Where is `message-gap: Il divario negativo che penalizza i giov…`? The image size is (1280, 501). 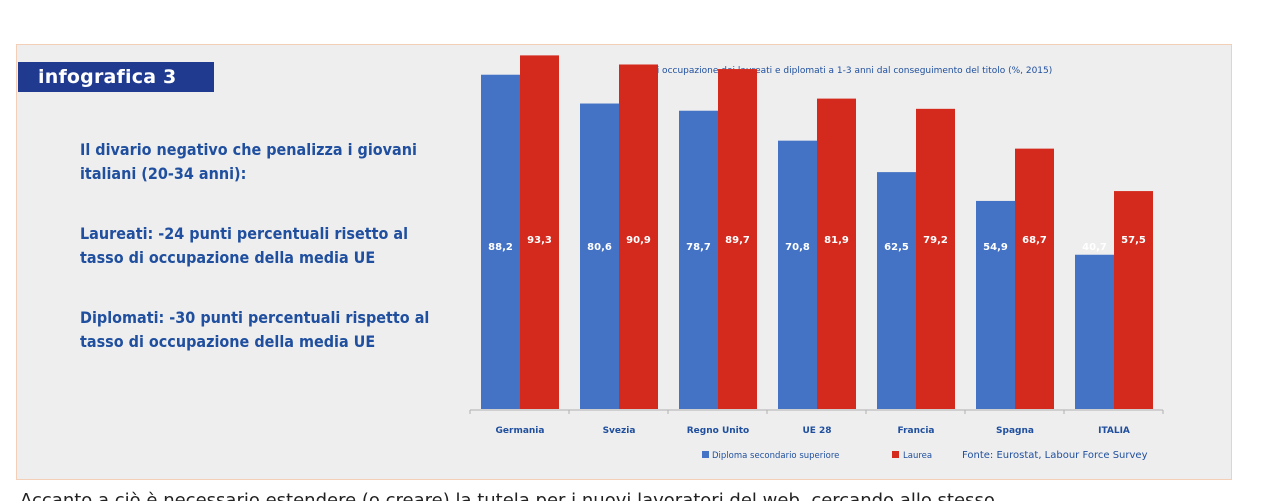 message-gap: Il divario negativo che penalizza i giov… is located at coordinates (270, 162).